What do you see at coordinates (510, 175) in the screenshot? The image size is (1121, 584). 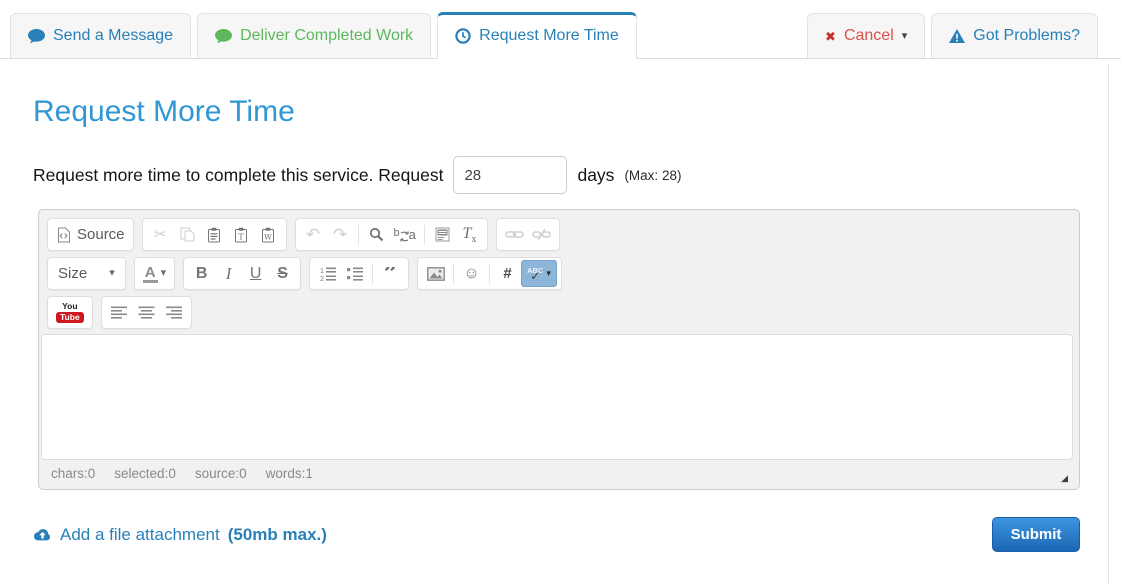 I see `days-input` at bounding box center [510, 175].